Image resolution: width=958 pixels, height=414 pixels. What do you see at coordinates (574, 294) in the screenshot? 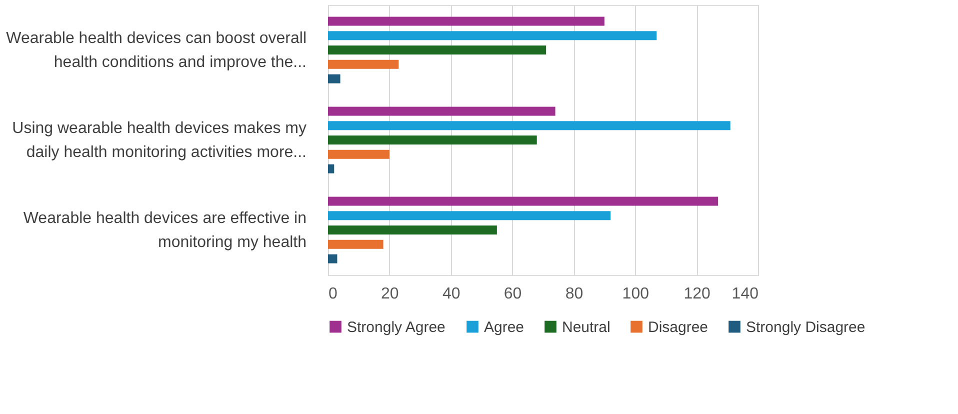
I see `x-tick-label: 80` at bounding box center [574, 294].